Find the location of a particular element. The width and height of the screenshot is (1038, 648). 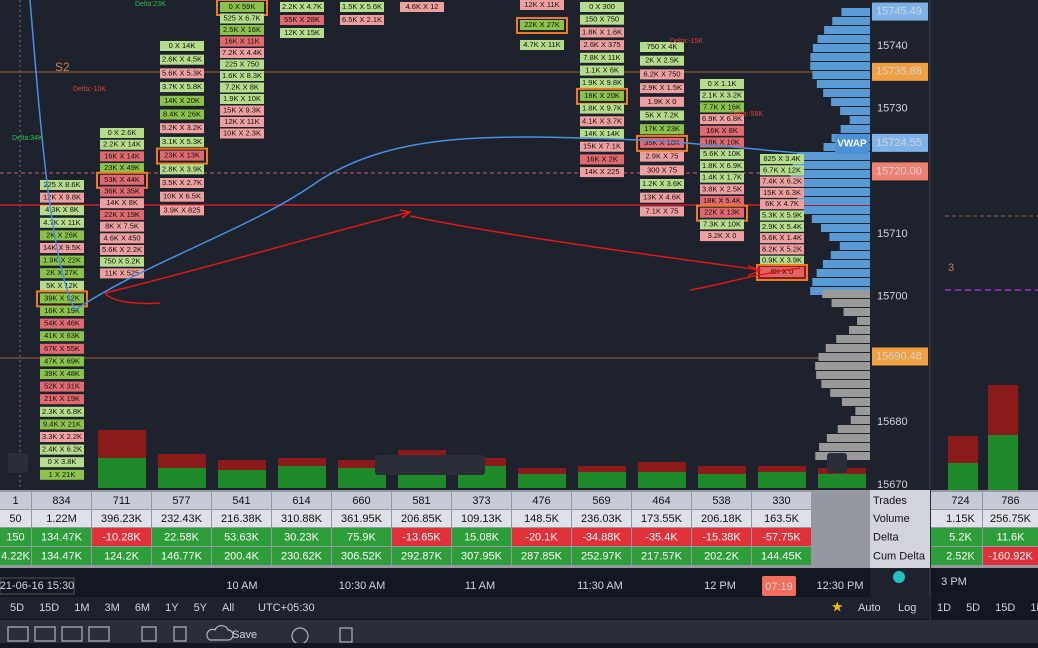

scale-button: Log is located at coordinates (907, 608).